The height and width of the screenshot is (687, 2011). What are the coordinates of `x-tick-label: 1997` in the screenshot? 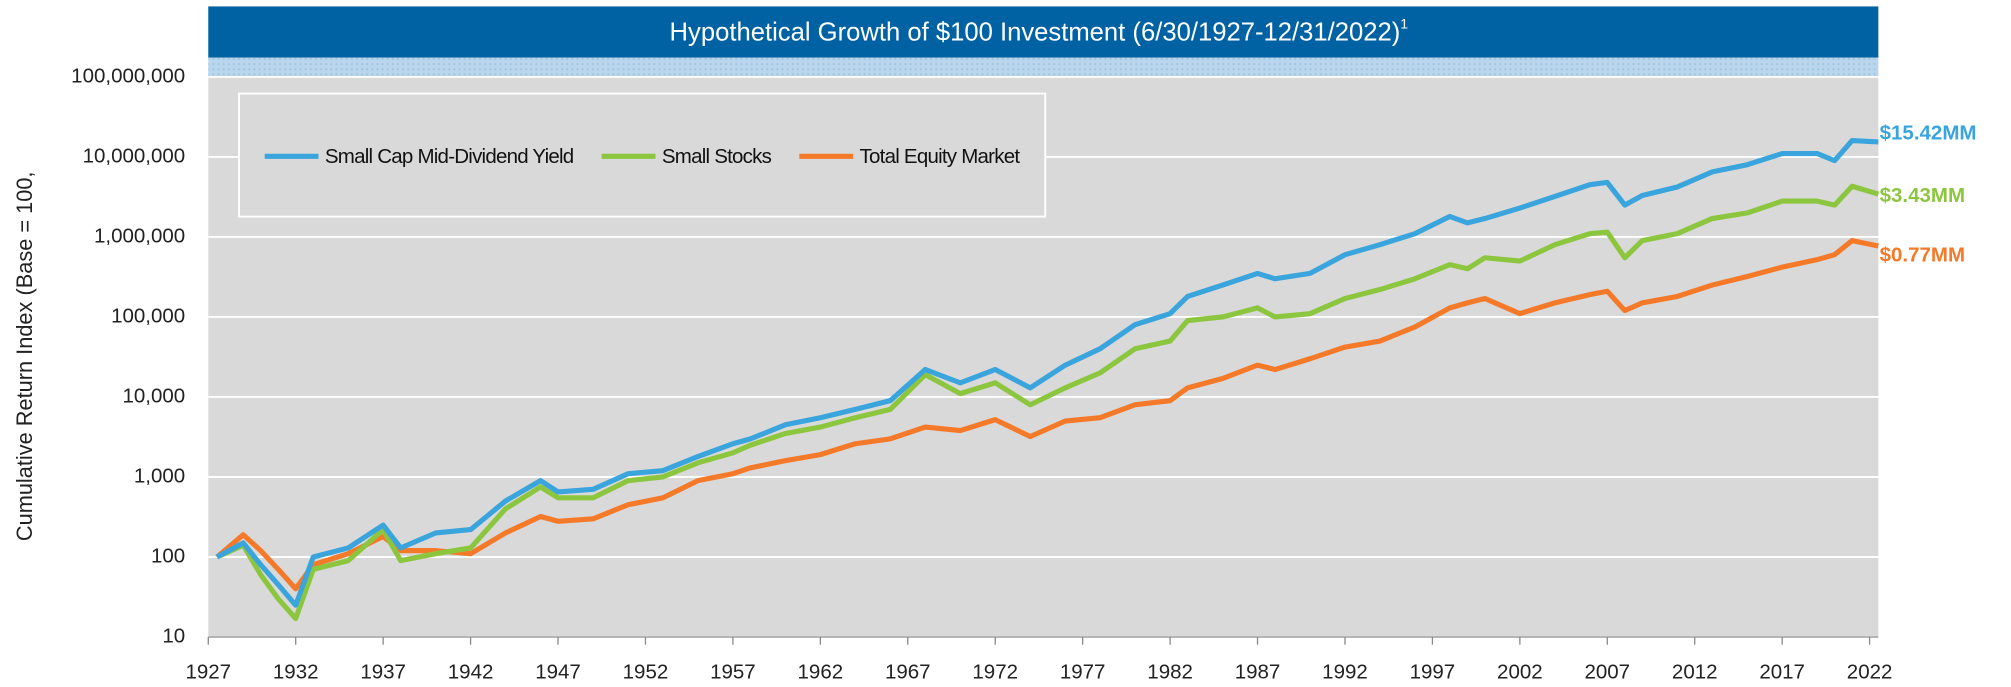 It's located at (1433, 671).